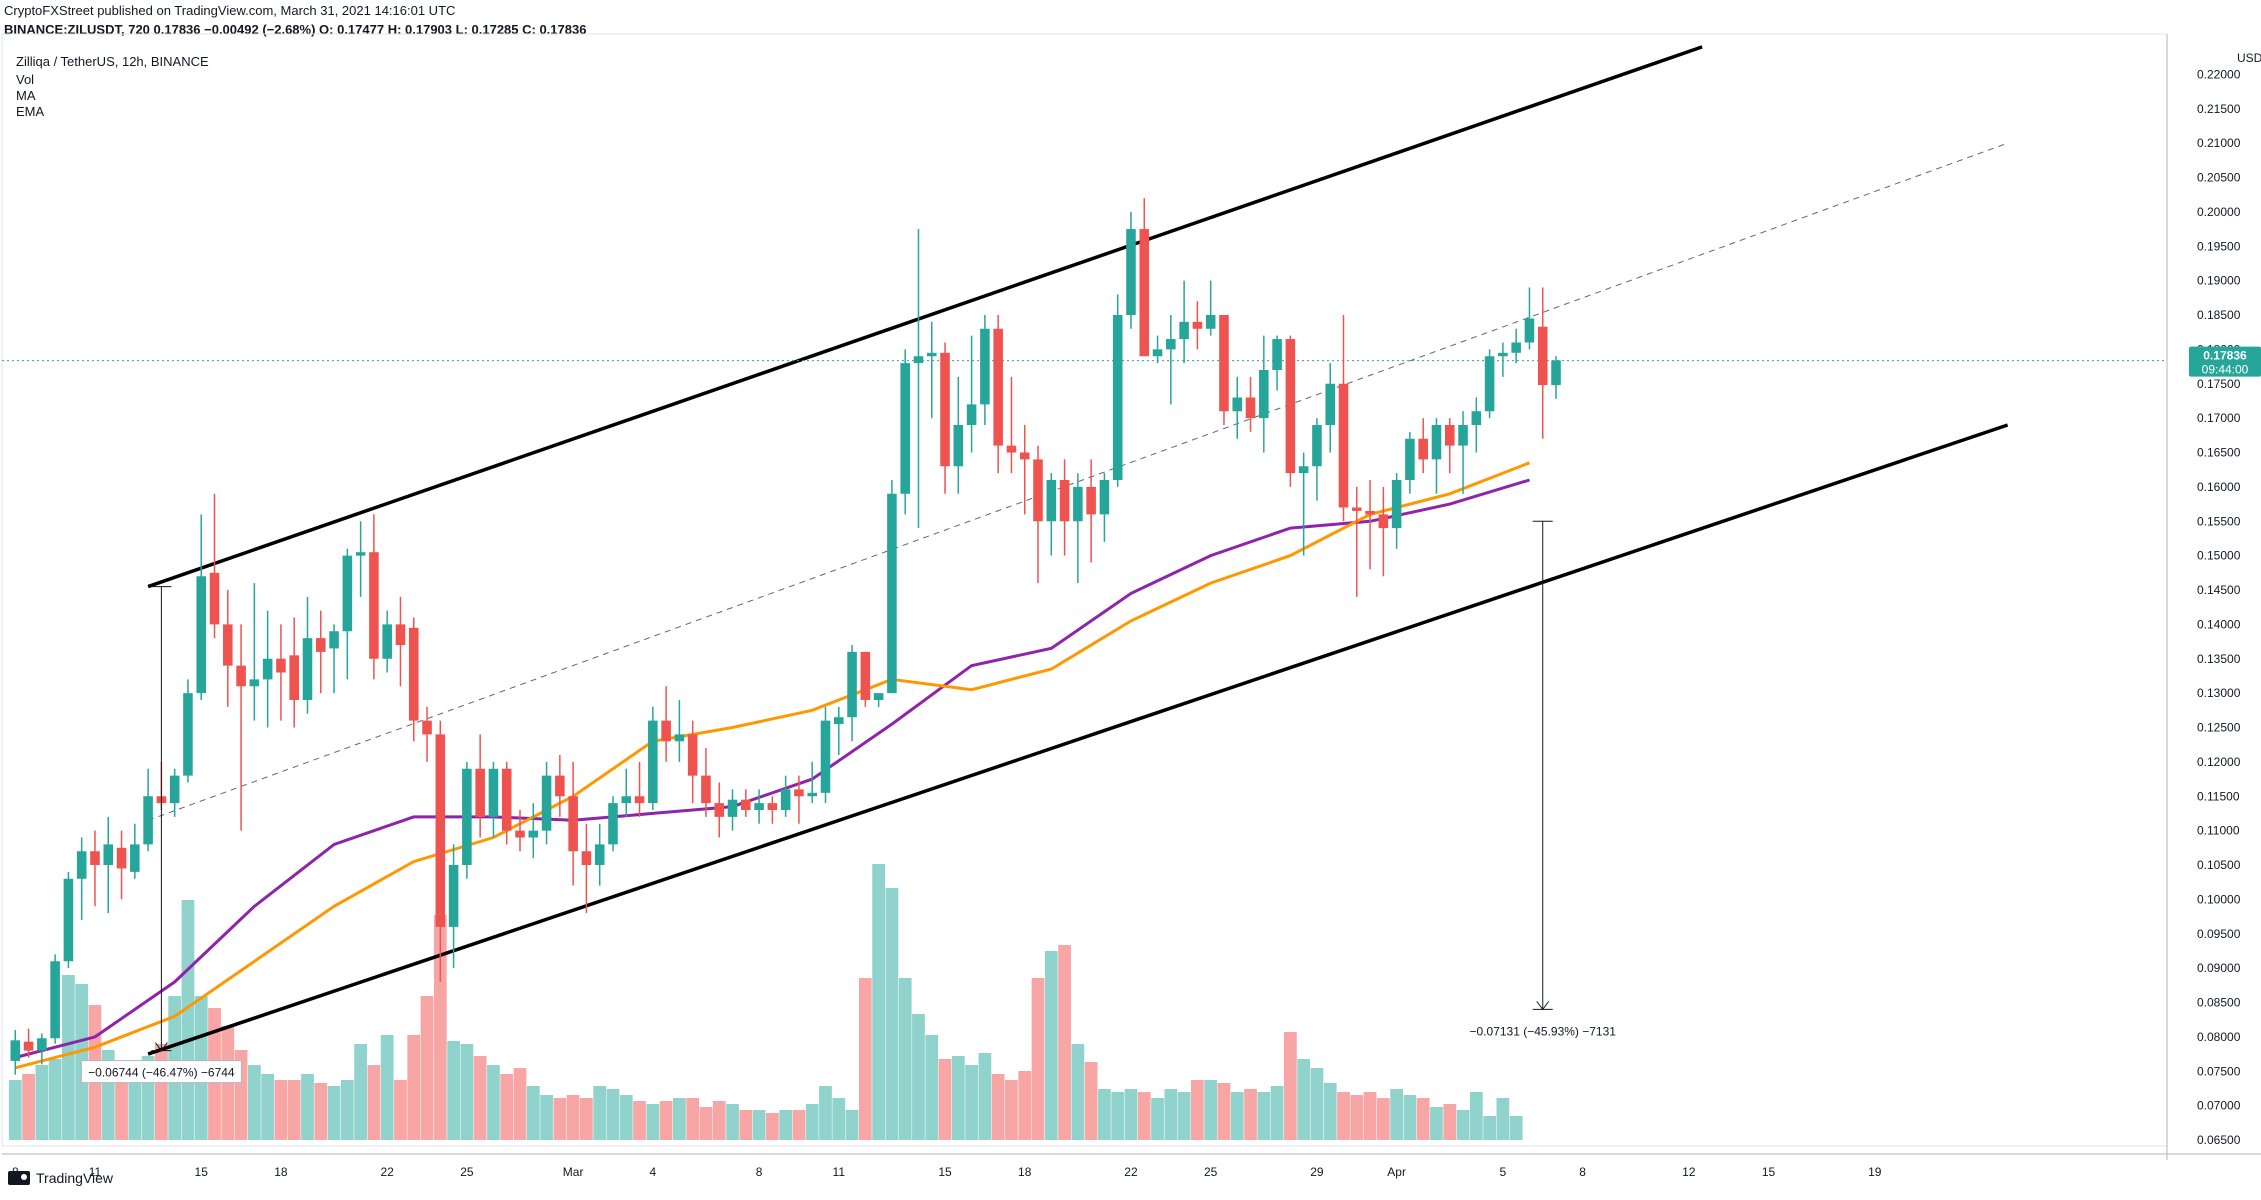 This screenshot has height=1200, width=2261. I want to click on price-tick-label: 0.15500, so click(2219, 521).